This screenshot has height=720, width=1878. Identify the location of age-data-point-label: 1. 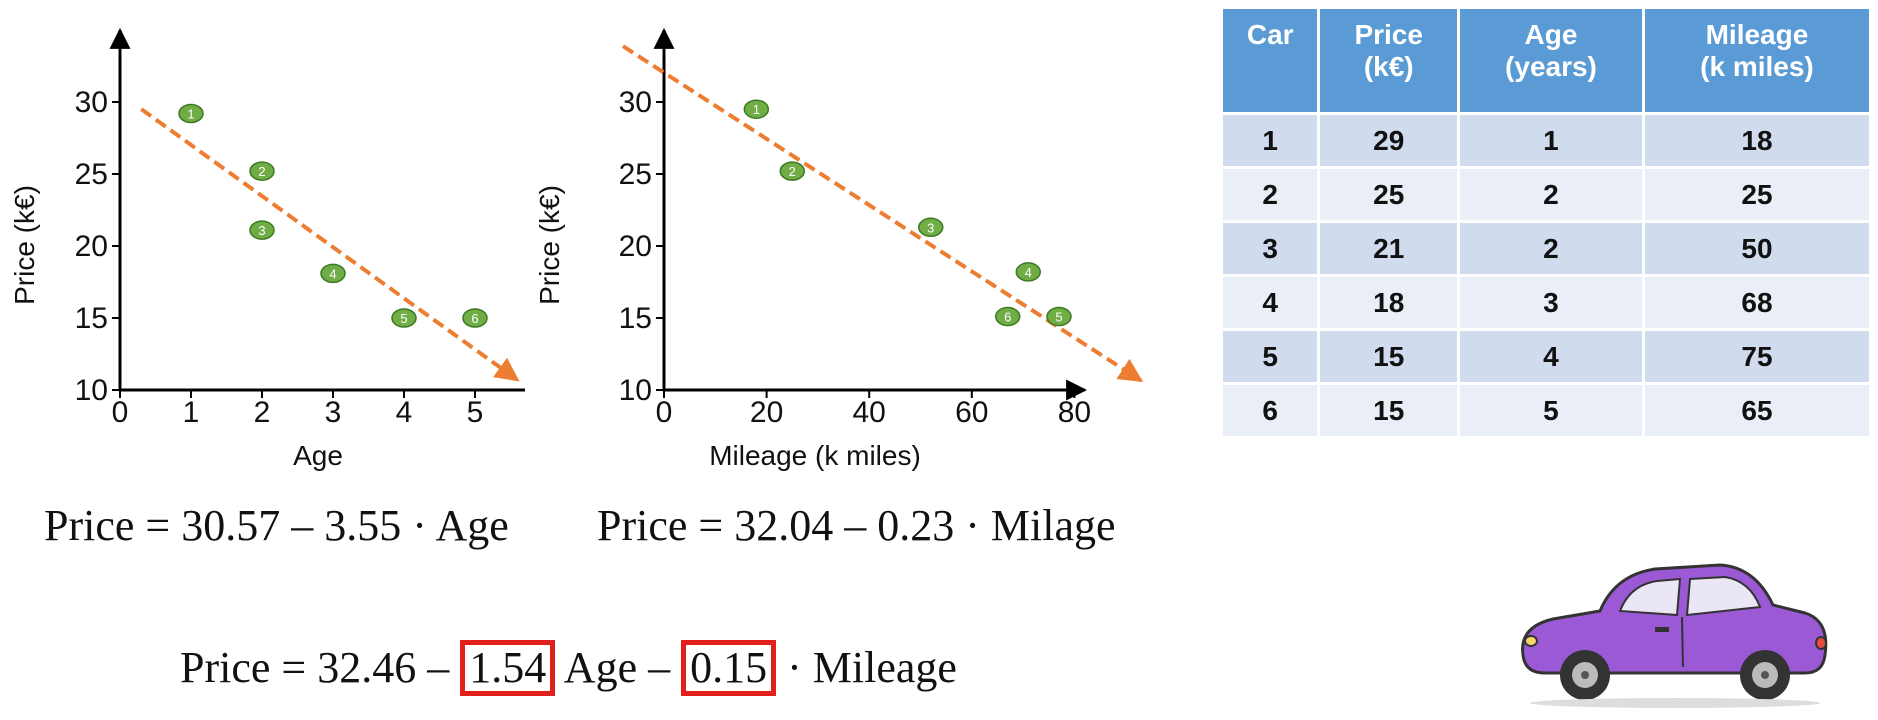
(190, 114).